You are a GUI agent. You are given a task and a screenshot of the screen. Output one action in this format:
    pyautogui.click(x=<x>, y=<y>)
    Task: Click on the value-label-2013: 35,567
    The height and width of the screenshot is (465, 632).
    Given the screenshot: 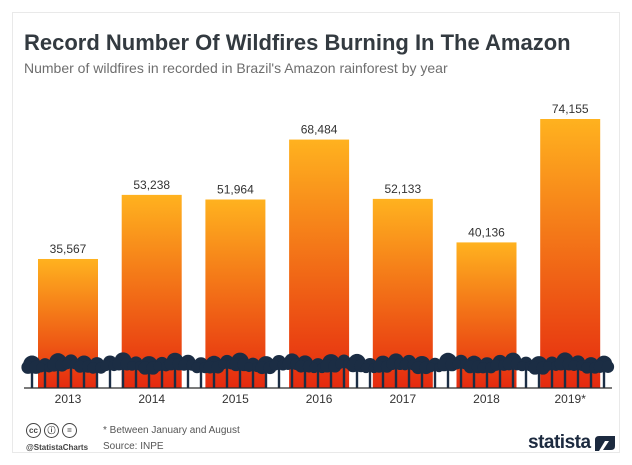 What is the action you would take?
    pyautogui.click(x=68, y=249)
    